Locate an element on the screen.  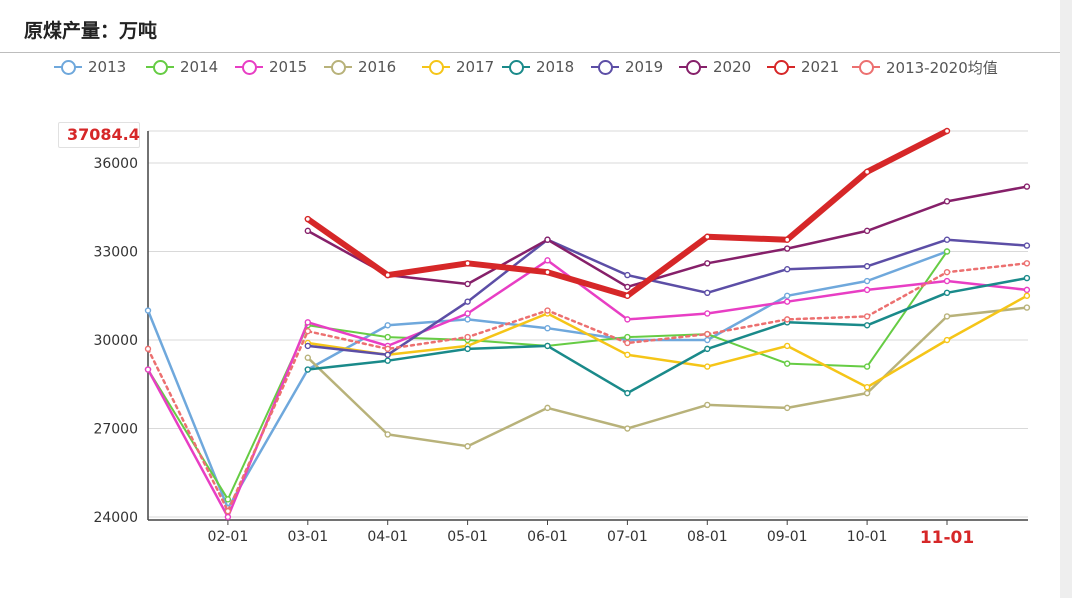
legend-item-9: 2013-2020均值 is located at coordinates (925, 67).